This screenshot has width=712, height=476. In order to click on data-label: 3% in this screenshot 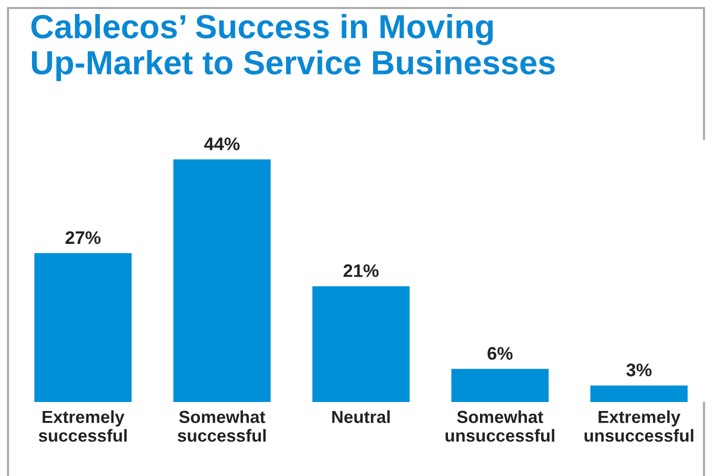, I will do `click(639, 370)`.